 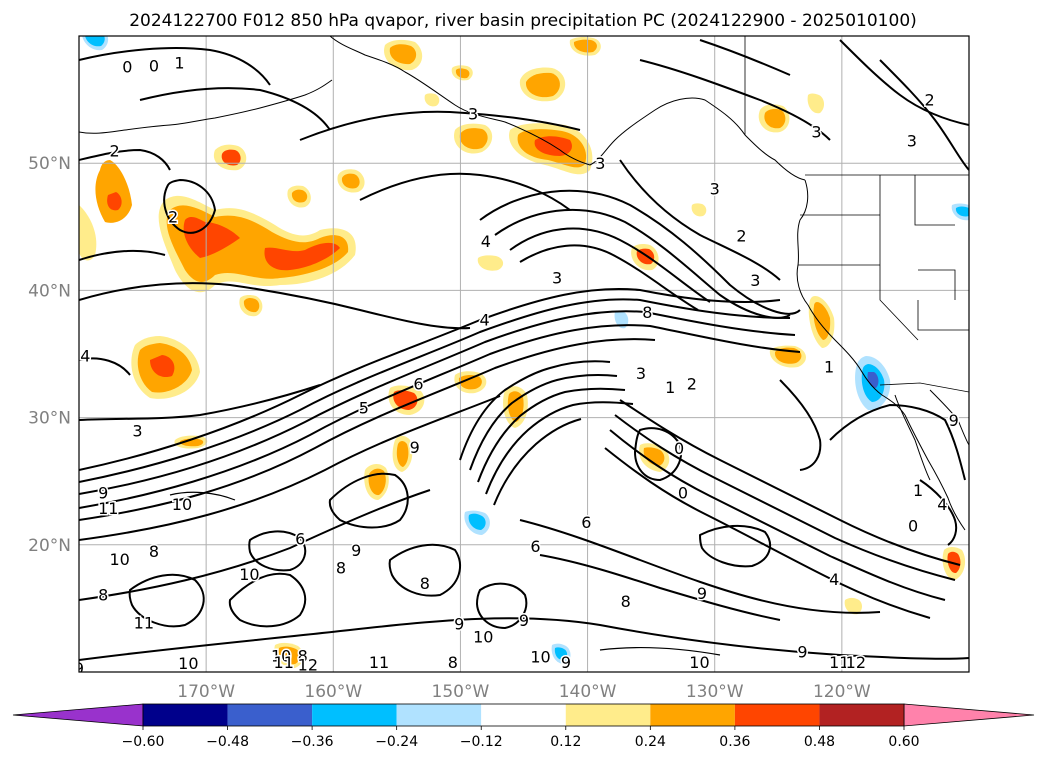 What do you see at coordinates (524, 692) in the screenshot?
I see `longitude-tick-labels: 170°W 160°W 150°W 140°W 130°W 120°W` at bounding box center [524, 692].